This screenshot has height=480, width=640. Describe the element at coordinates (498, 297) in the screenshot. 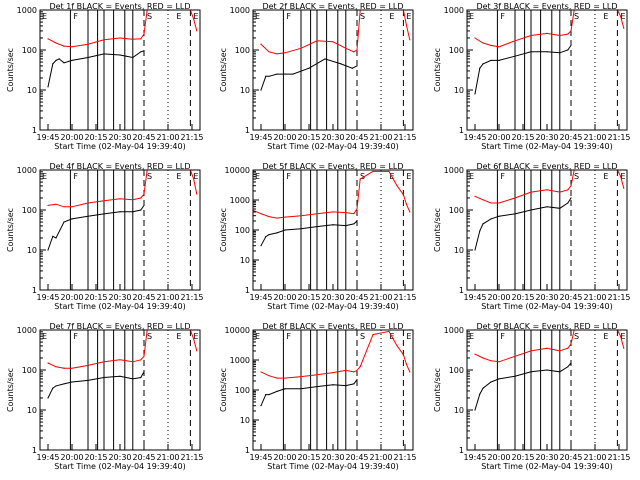

I see `x-tick-label: 20:00` at that location.